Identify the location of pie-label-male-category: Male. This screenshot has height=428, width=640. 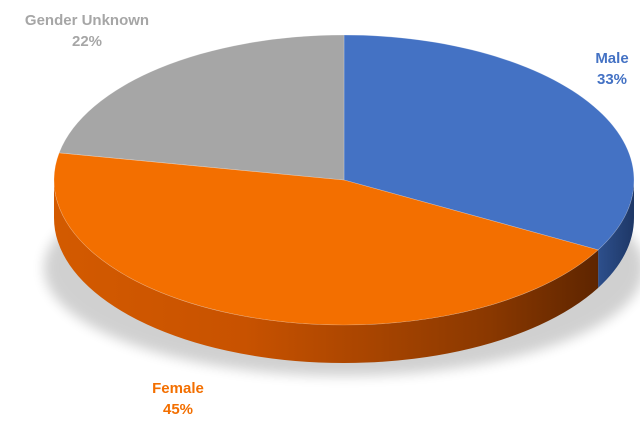
(611, 58).